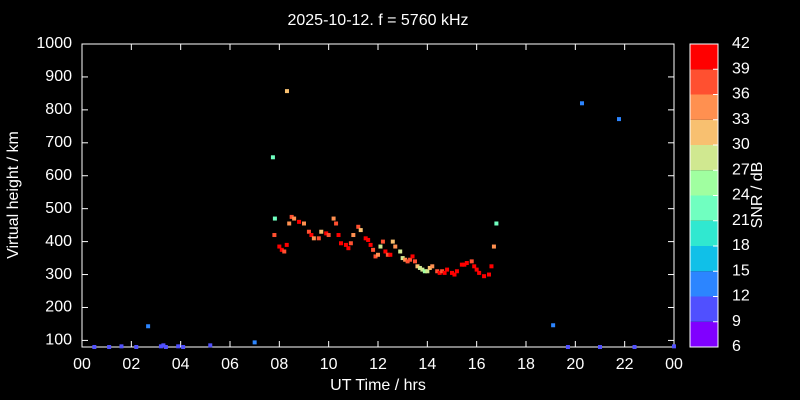 The width and height of the screenshot is (800, 400). What do you see at coordinates (427, 364) in the screenshot?
I see `x-tick-label: 14` at bounding box center [427, 364].